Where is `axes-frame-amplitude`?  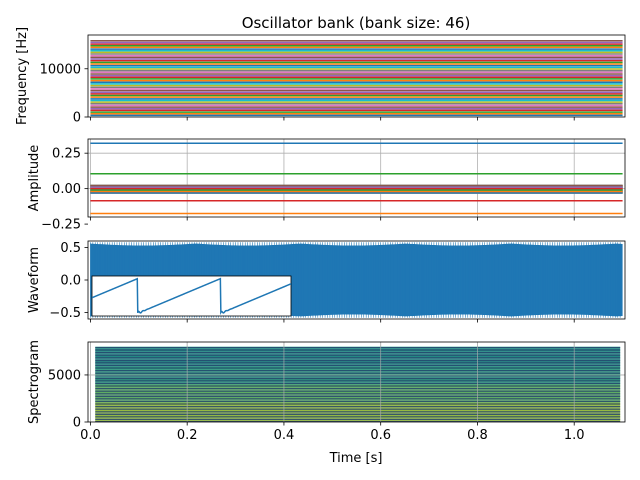
axes-frame-amplitude is located at coordinates (356, 178).